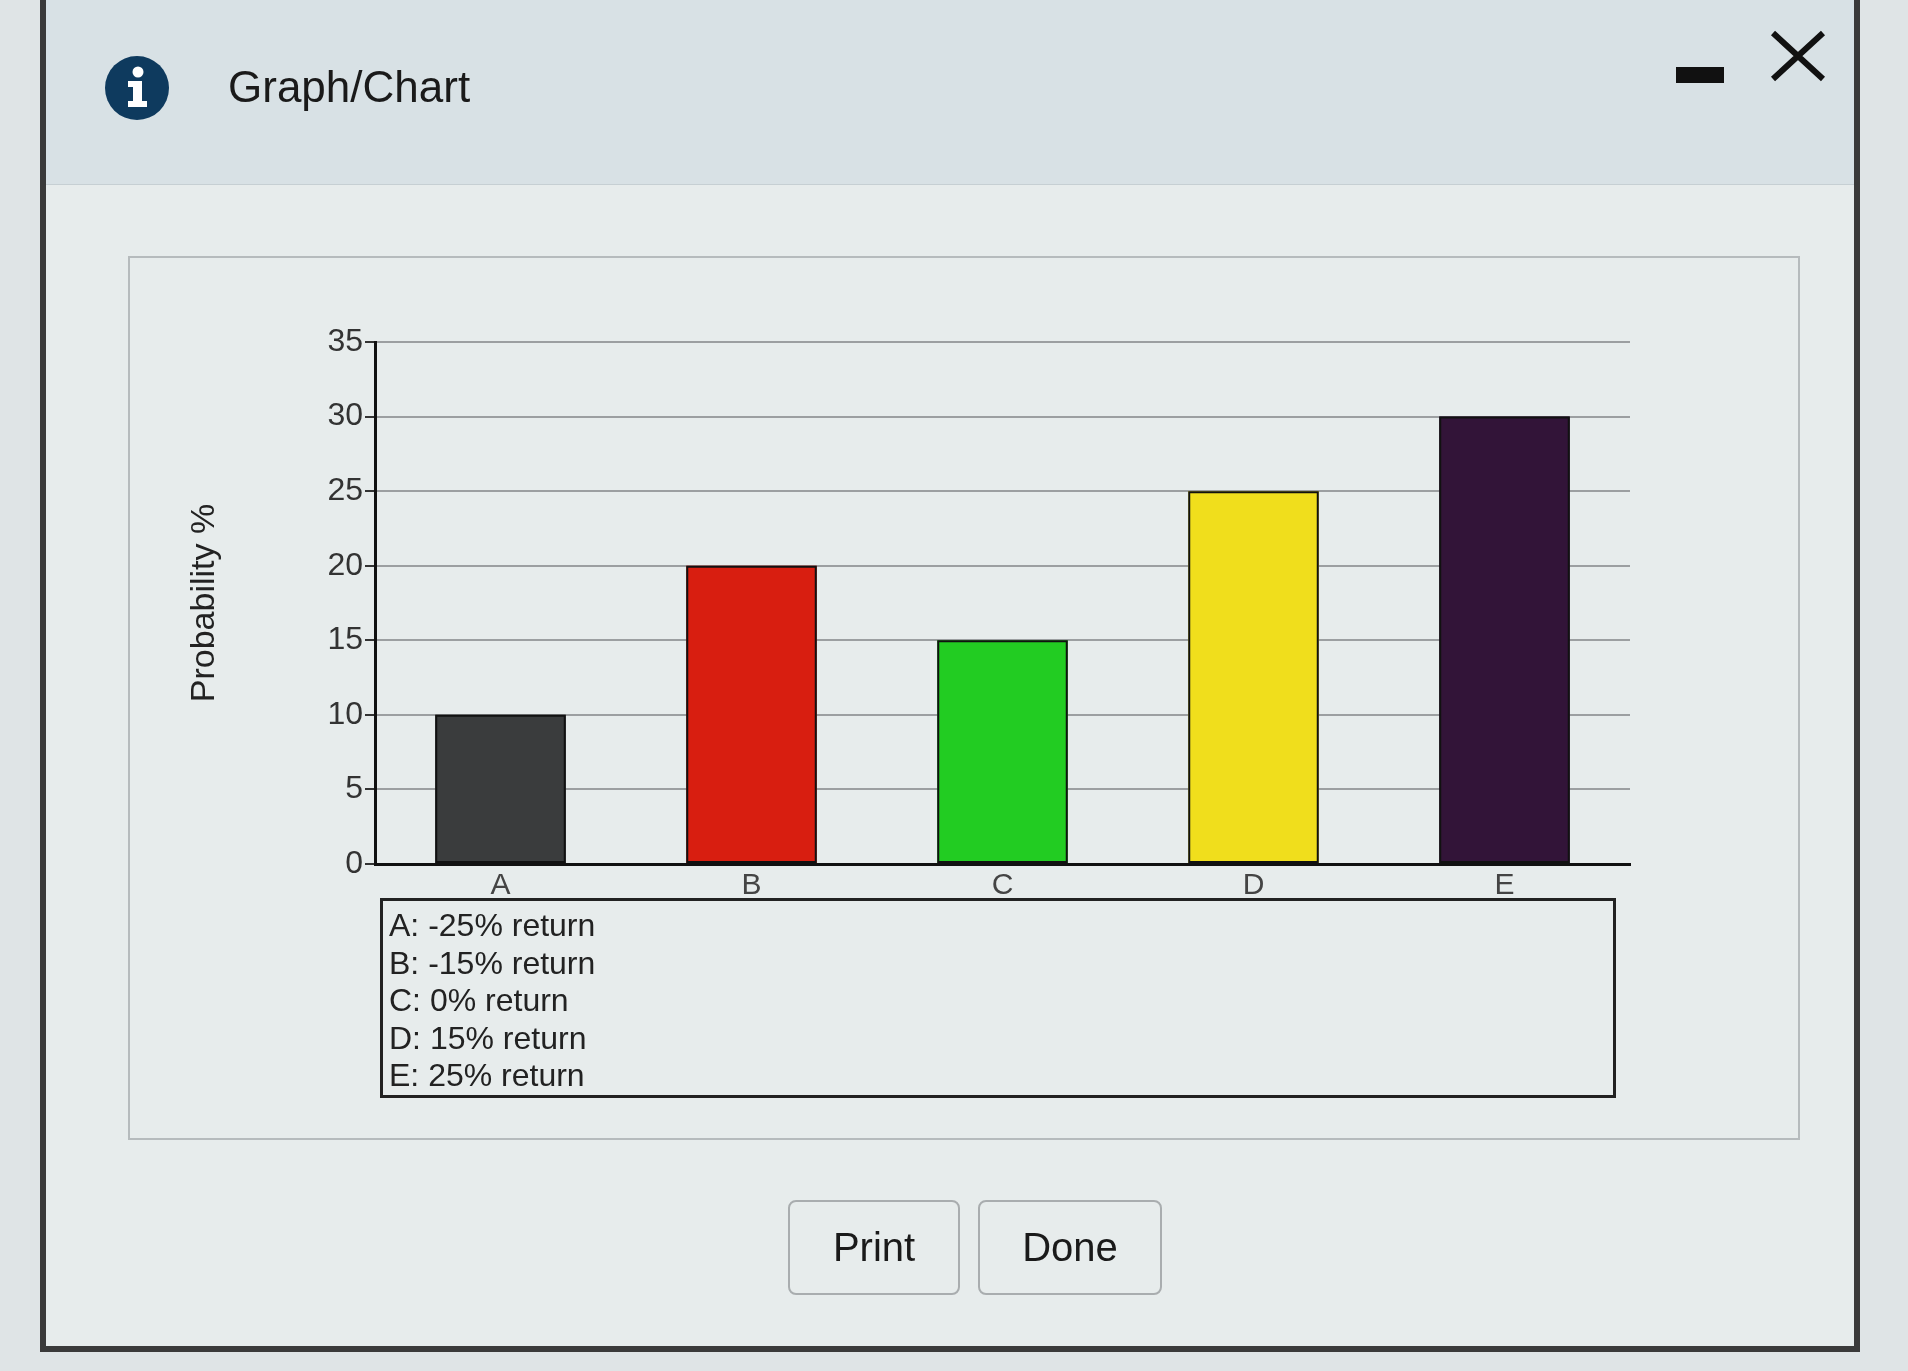 The height and width of the screenshot is (1371, 1908). Describe the element at coordinates (1070, 1247) in the screenshot. I see `button: Done` at that location.